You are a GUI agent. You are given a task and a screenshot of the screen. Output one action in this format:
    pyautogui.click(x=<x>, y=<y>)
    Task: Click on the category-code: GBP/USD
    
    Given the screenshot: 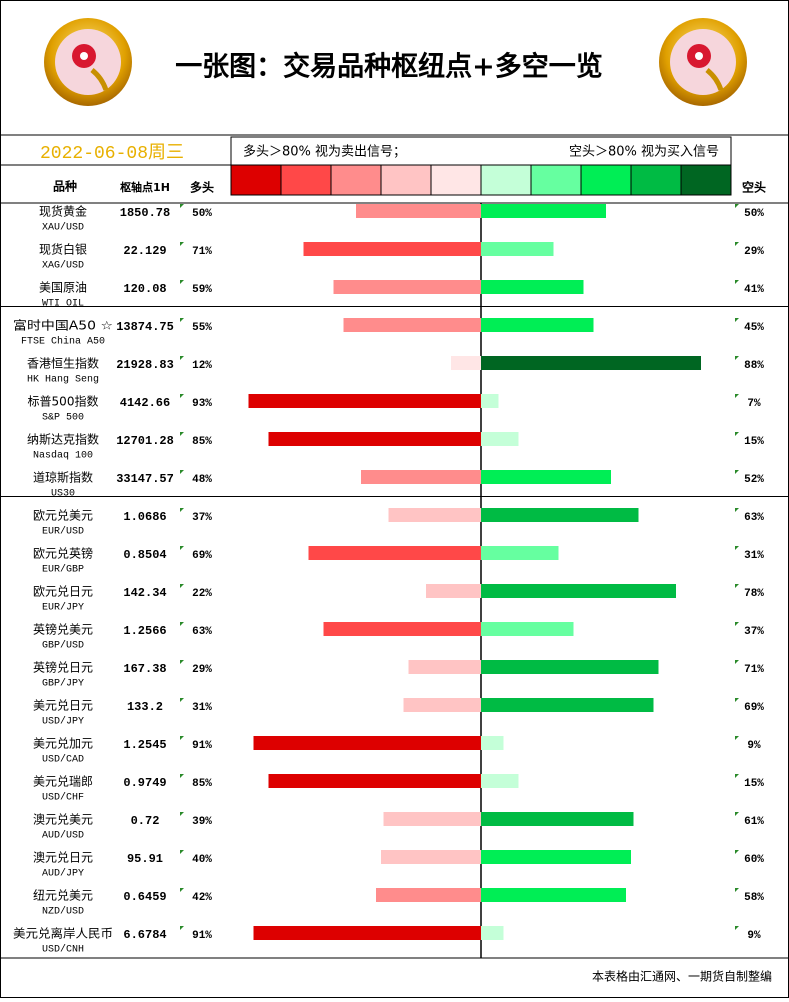 What is the action you would take?
    pyautogui.click(x=63, y=646)
    